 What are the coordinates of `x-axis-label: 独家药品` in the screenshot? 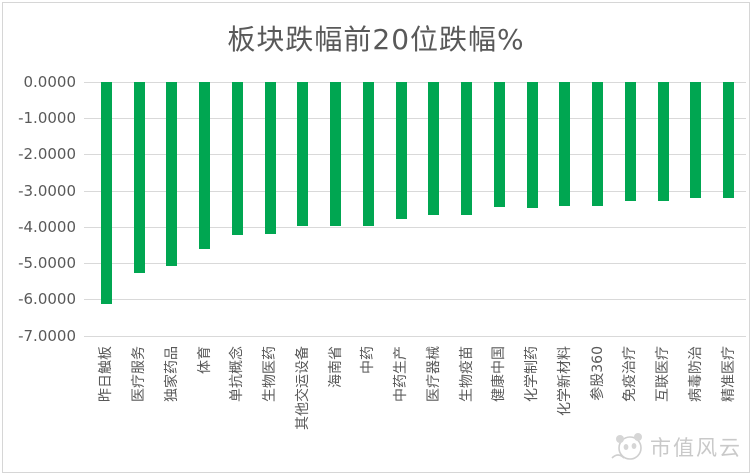 It's located at (171, 374).